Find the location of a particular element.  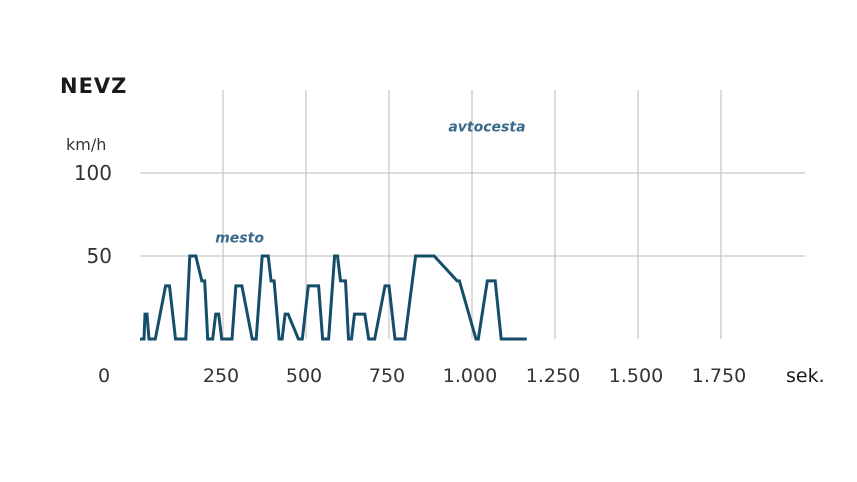

x-axis-unit-label: sek. is located at coordinates (805, 376).